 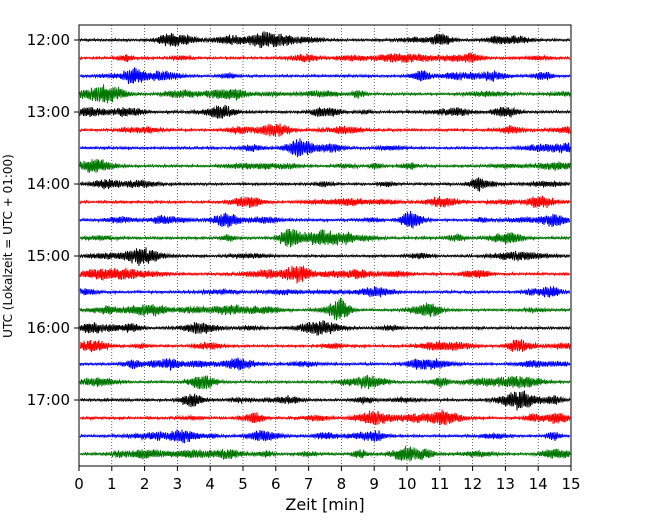 I want to click on x-axis-label: Zeit [min], so click(x=324, y=504).